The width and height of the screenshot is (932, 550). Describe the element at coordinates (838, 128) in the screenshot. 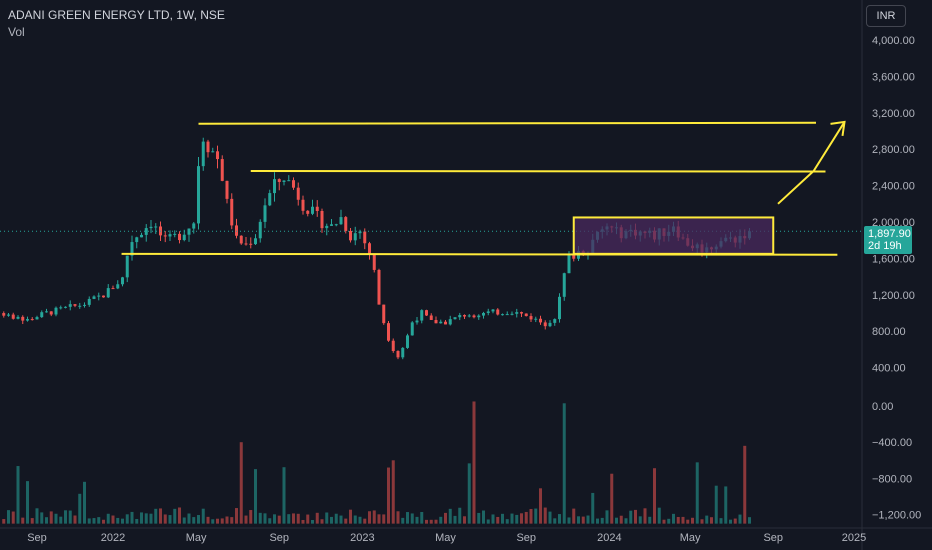

I see `breakout-arrow-head` at that location.